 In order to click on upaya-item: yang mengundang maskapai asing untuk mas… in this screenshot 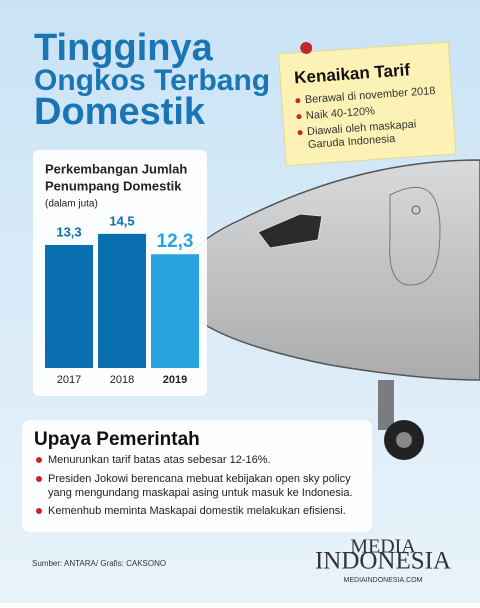, I will do `click(200, 493)`.